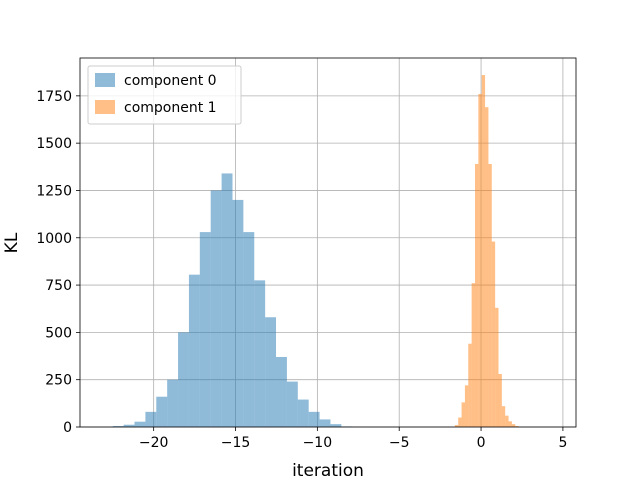 Image resolution: width=640 pixels, height=480 pixels. I want to click on x-axis-label: iteration, so click(328, 470).